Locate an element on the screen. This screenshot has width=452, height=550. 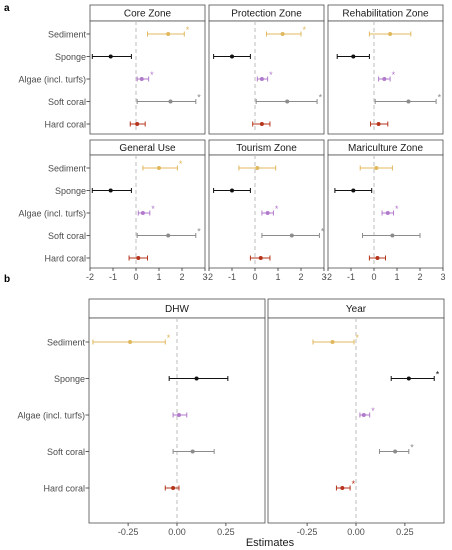
panel-core-zone-algae-incl-turfs-point is located at coordinates (141, 79).